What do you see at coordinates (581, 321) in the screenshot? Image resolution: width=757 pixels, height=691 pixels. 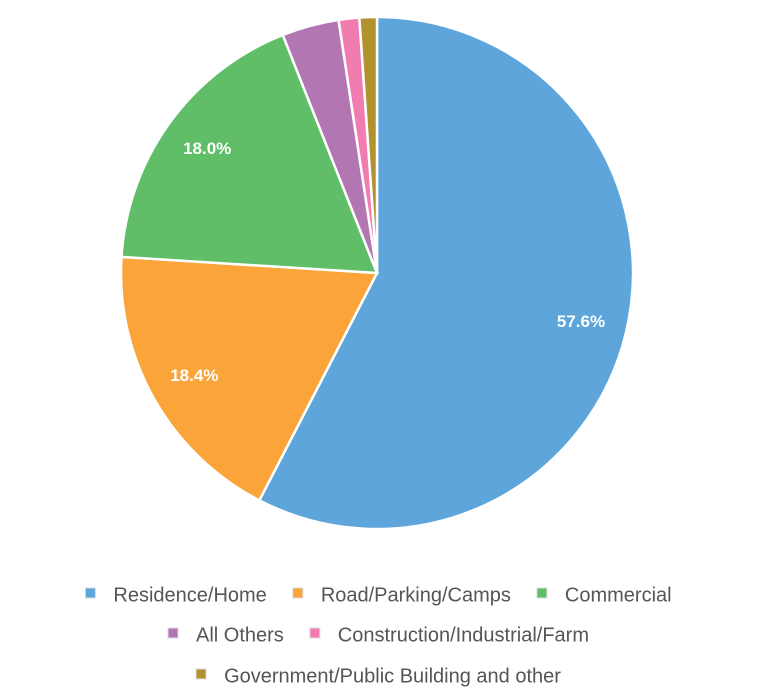 I see `slice-label: 57.6%` at bounding box center [581, 321].